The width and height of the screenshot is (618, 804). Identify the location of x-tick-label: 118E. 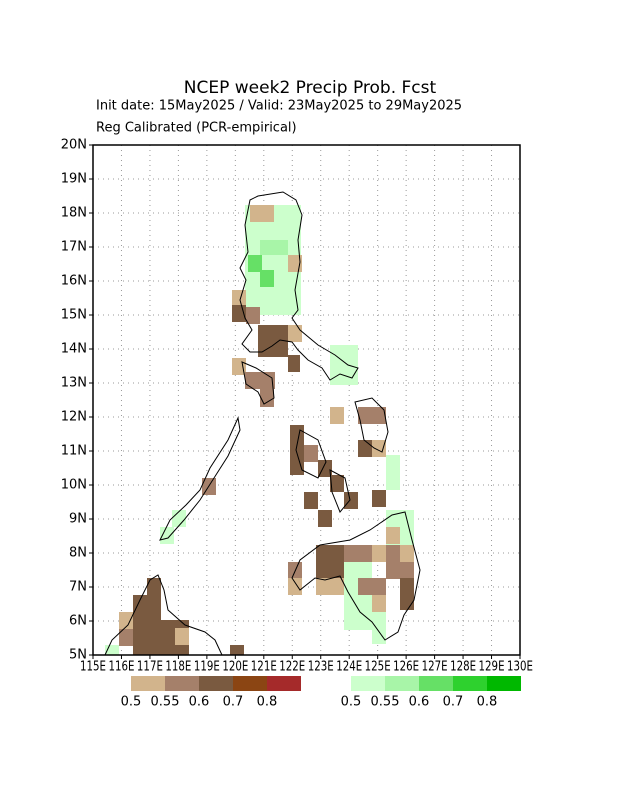
(178, 667).